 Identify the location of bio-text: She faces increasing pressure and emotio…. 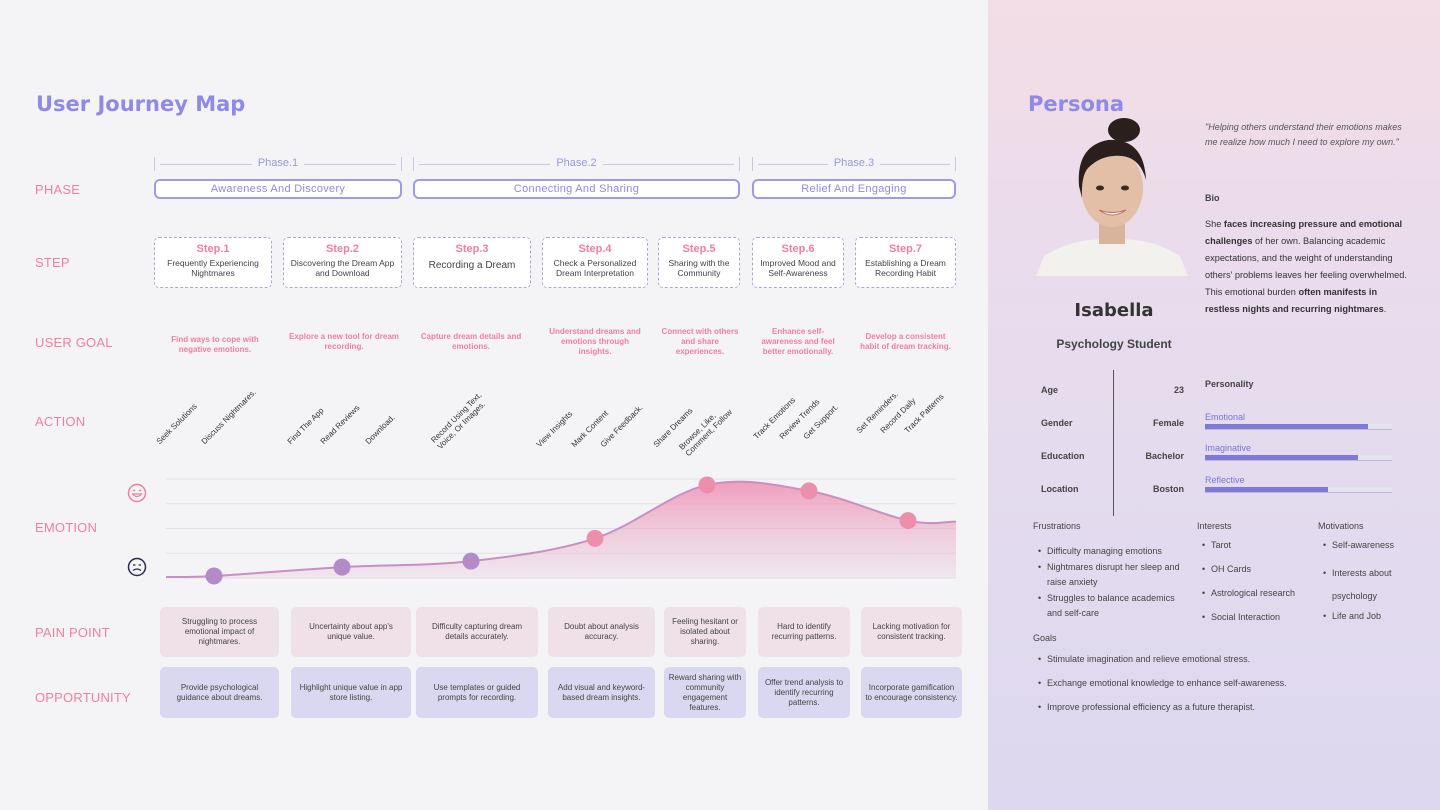
(1307, 267).